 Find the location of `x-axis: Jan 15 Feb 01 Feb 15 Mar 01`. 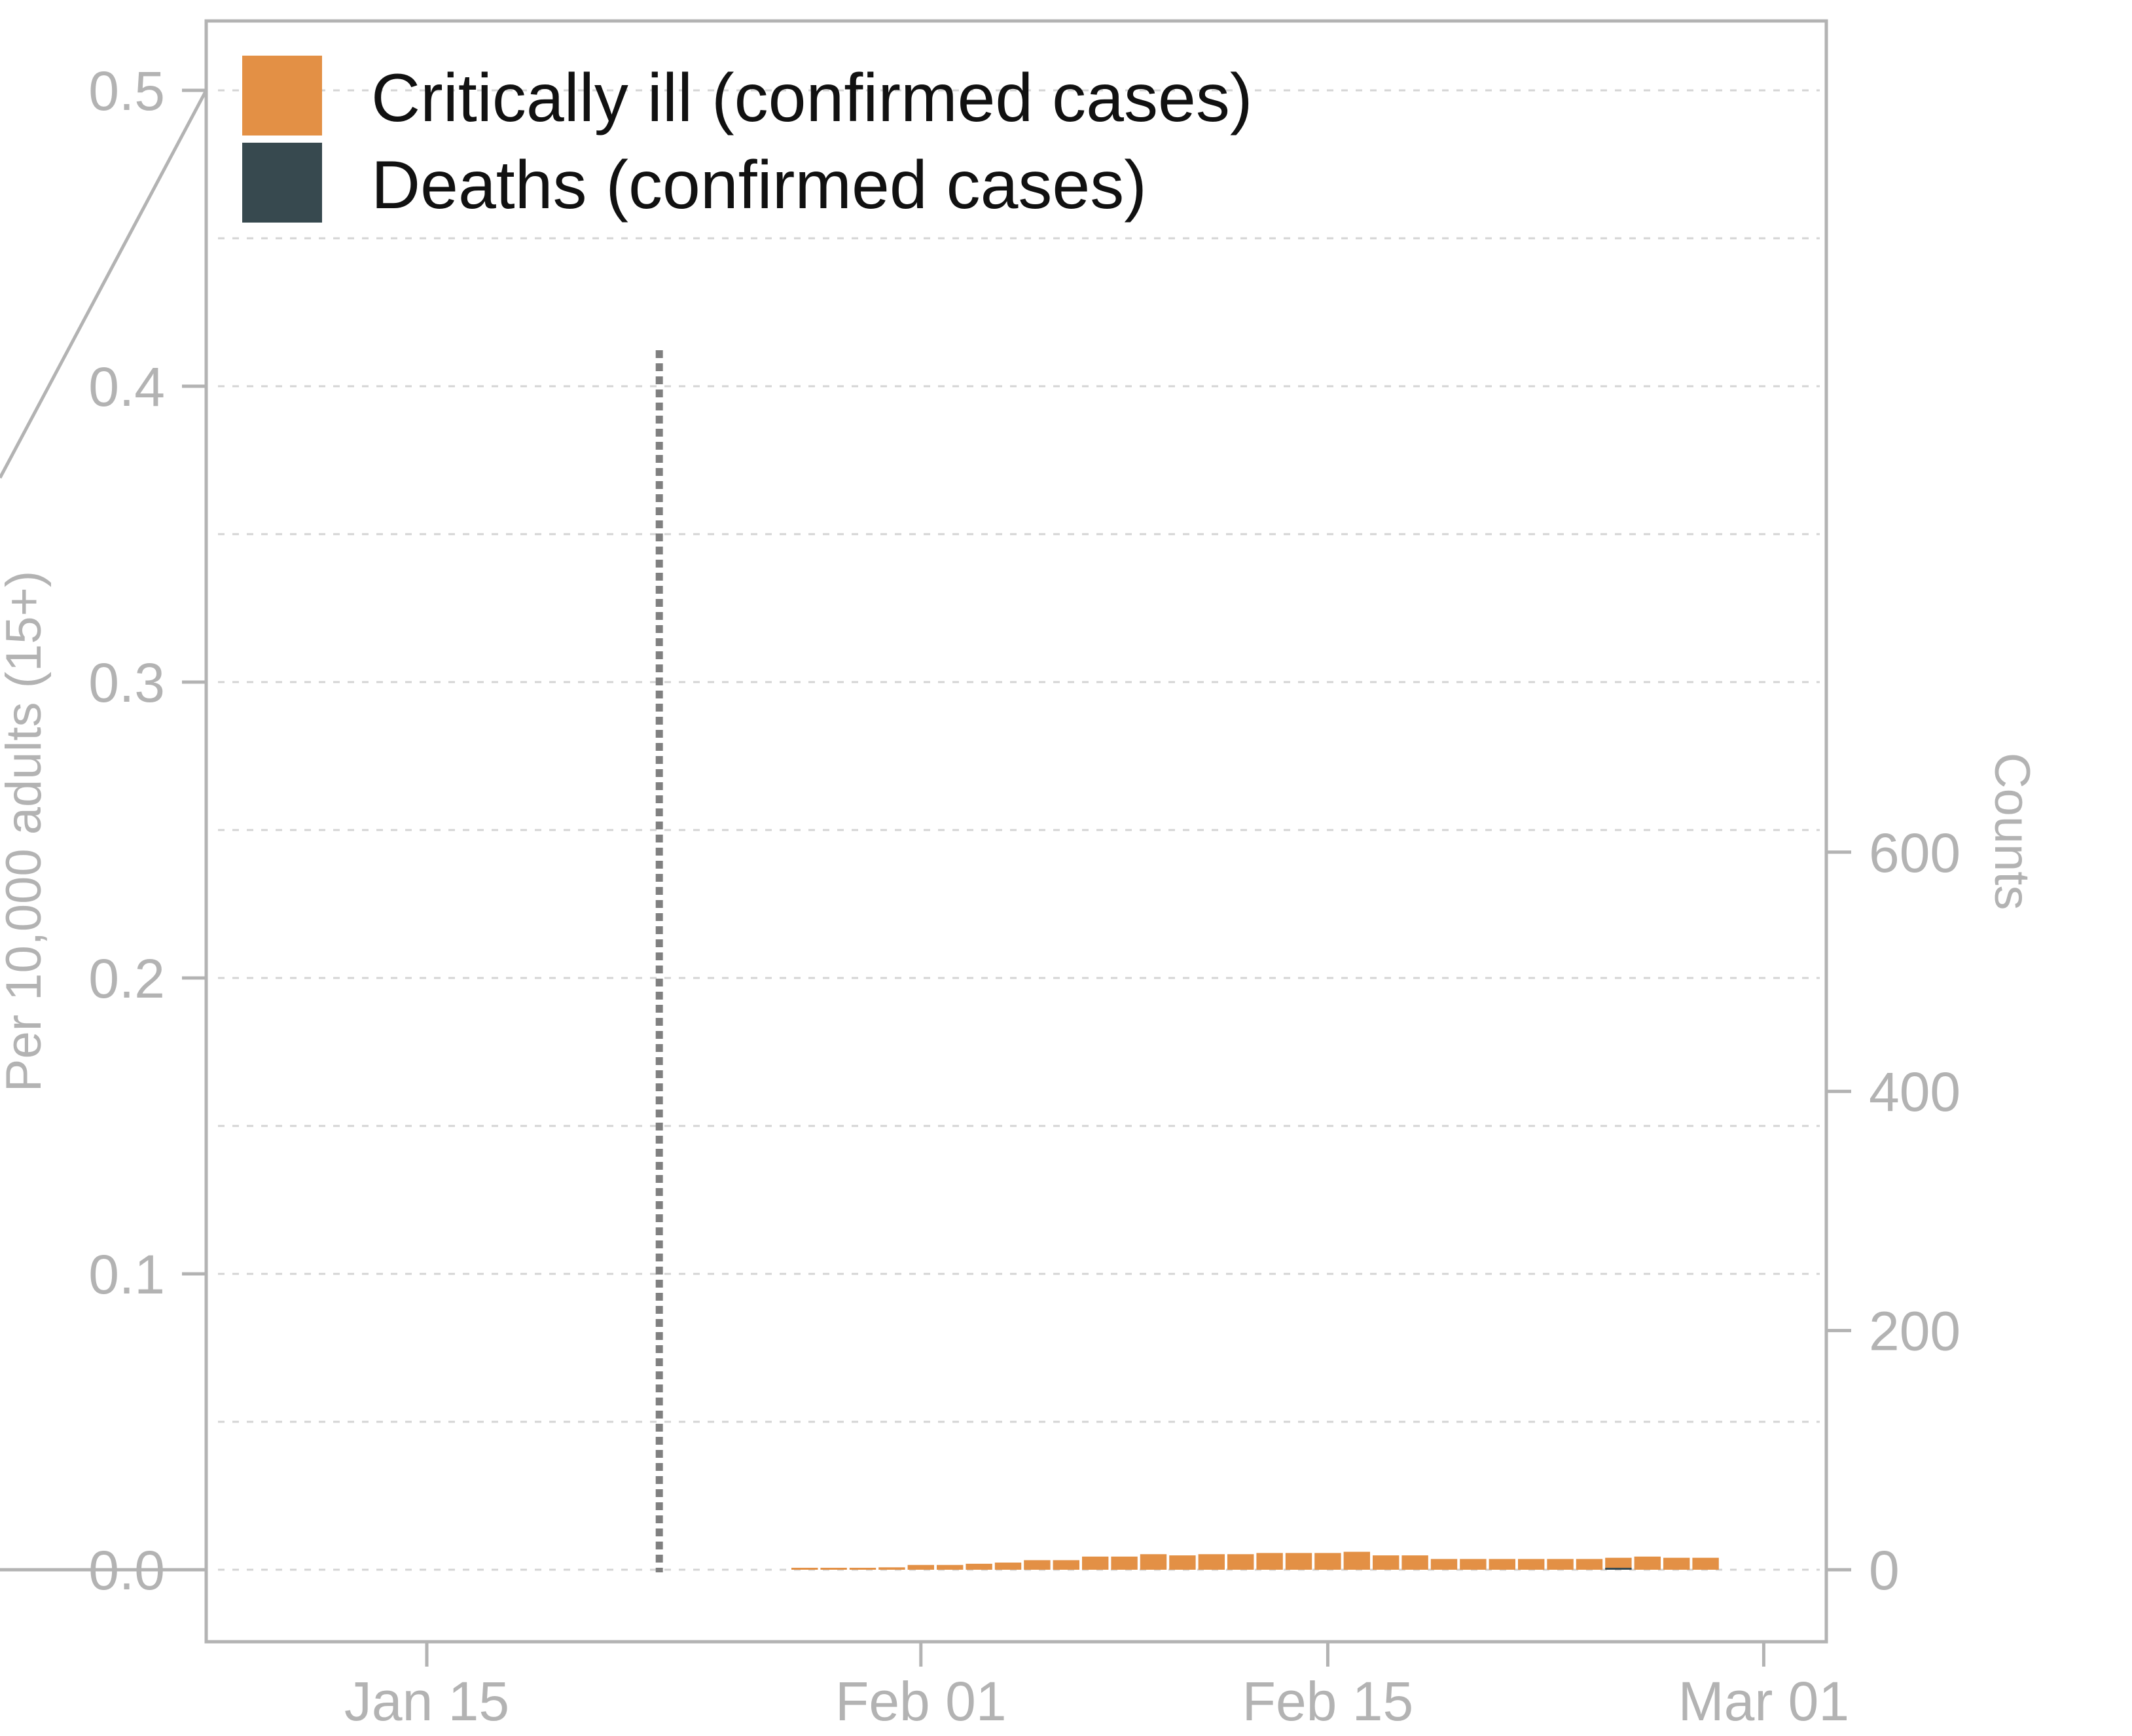

x-axis: Jan 15 Feb 01 Feb 15 Mar 01 is located at coordinates (1096, 1687).